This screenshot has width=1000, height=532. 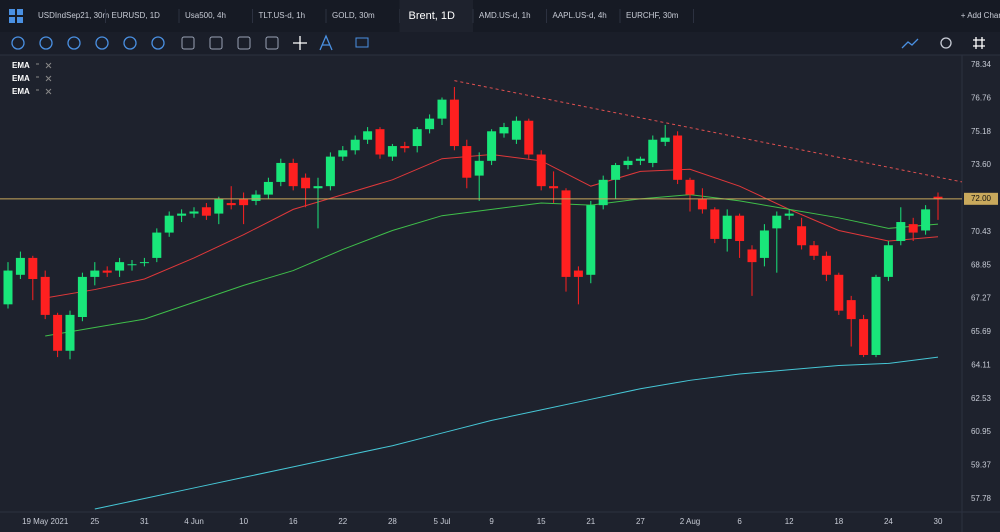 I want to click on toolbar, so click(x=500, y=43).